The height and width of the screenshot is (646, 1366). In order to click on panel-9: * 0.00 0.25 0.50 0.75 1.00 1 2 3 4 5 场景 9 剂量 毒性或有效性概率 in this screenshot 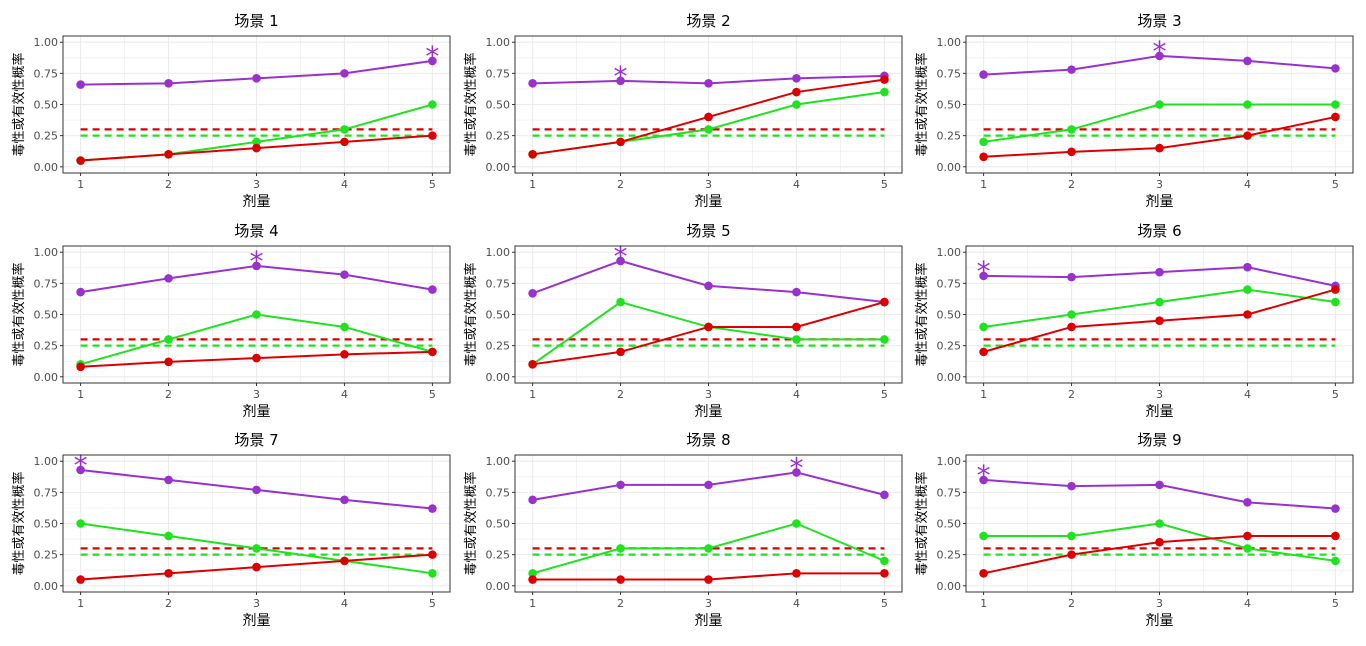, I will do `click(1134, 530)`.